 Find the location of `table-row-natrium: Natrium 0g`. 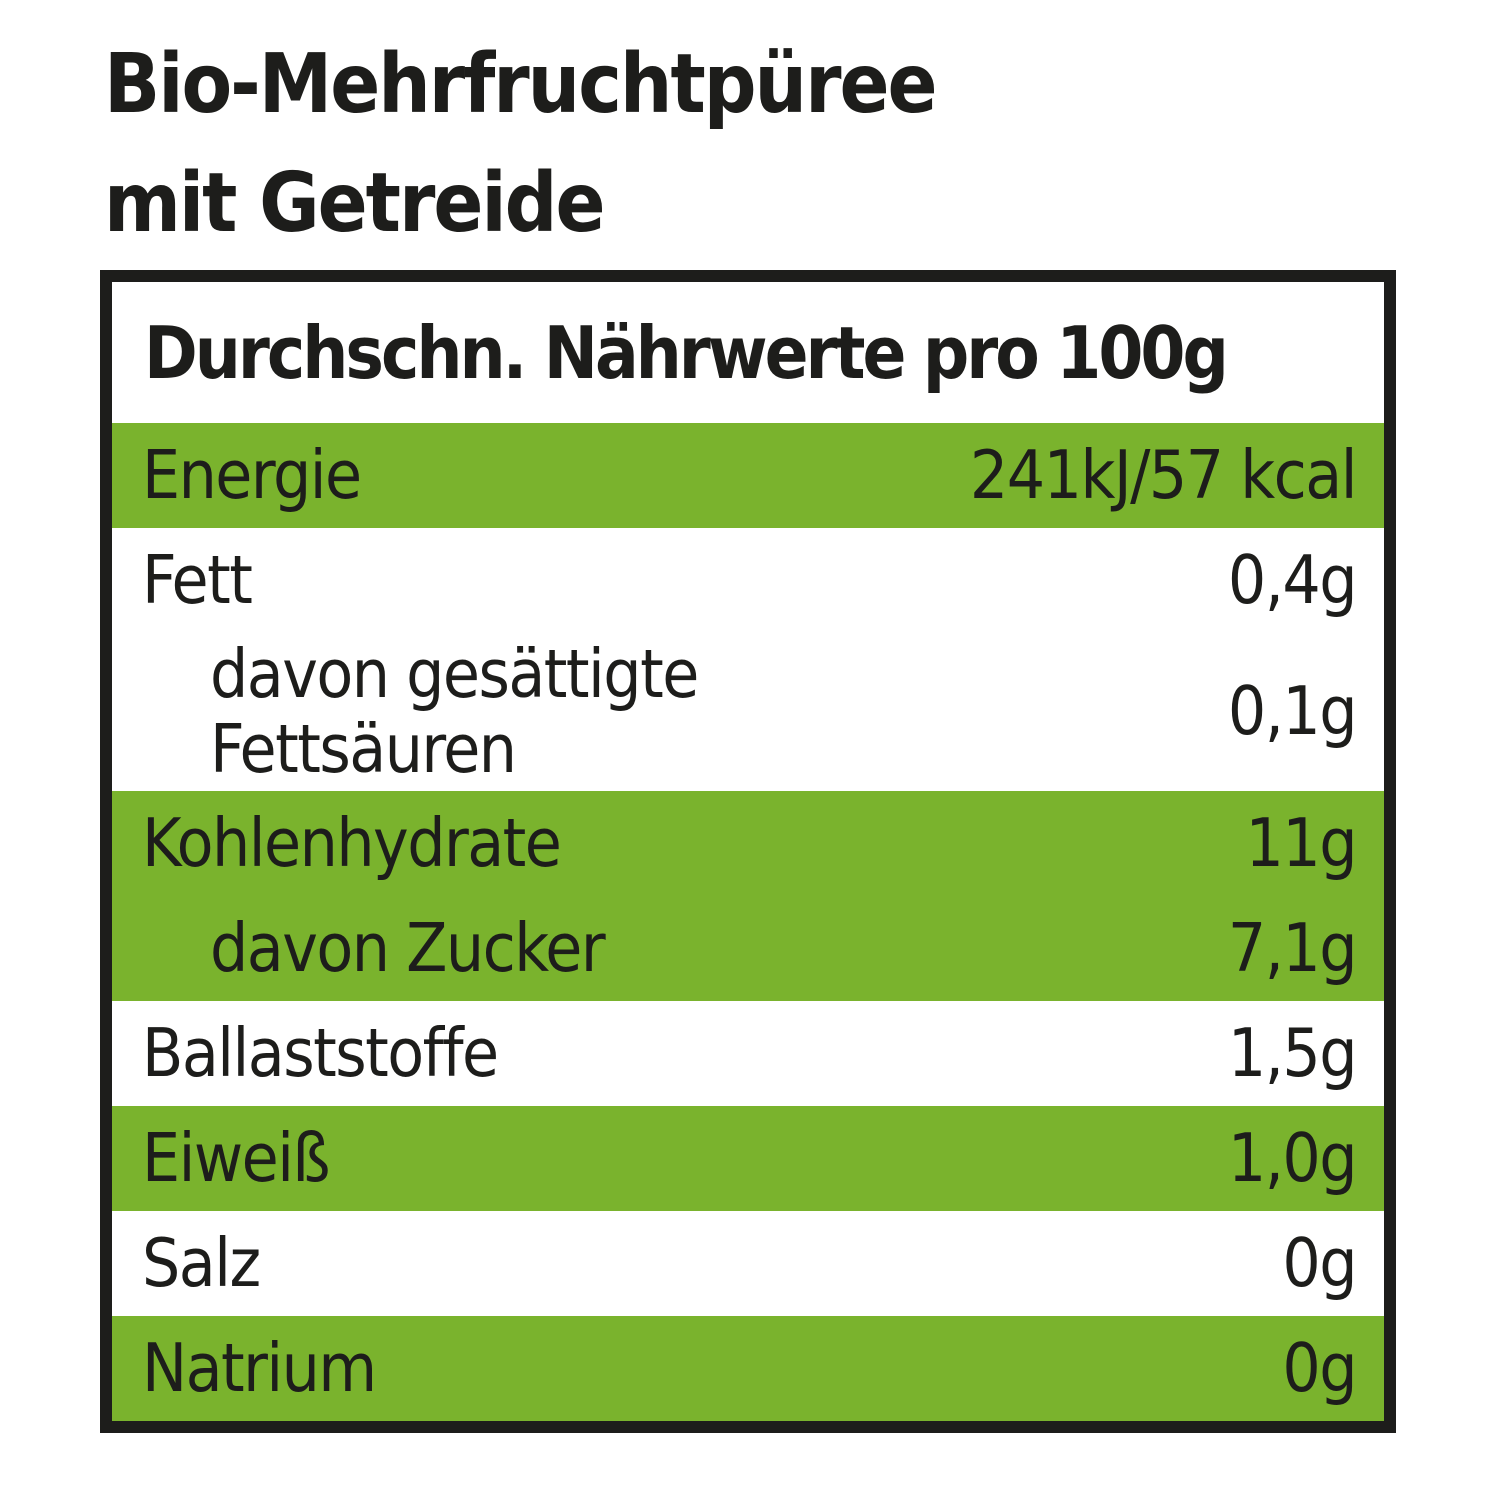

table-row-natrium: Natrium 0g is located at coordinates (748, 1368).